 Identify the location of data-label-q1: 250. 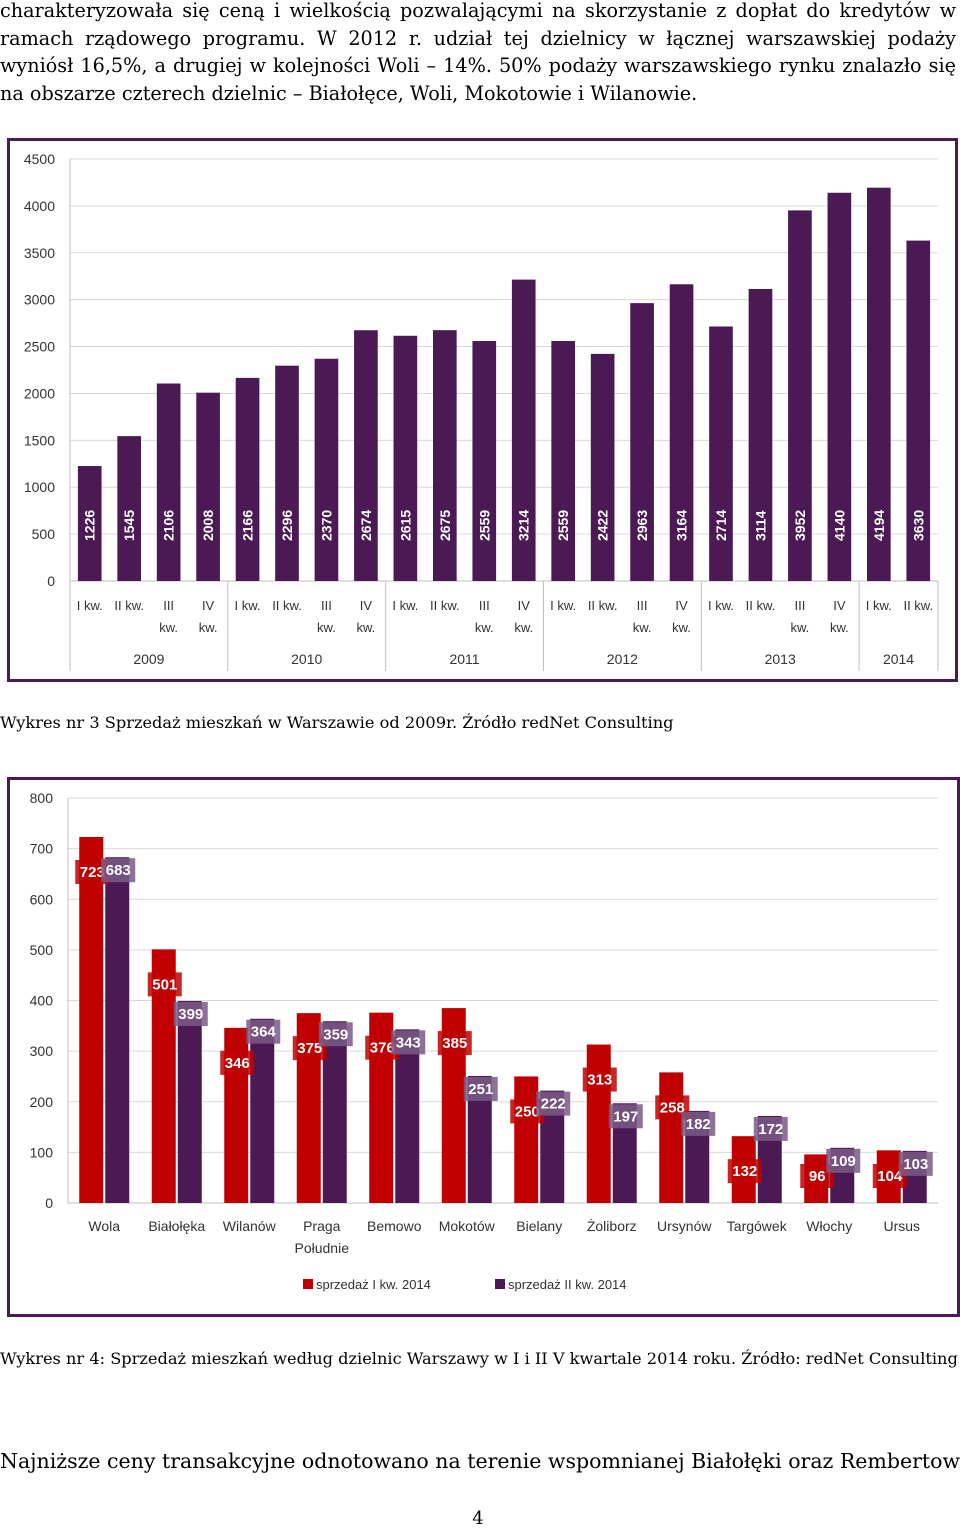
(527, 1111).